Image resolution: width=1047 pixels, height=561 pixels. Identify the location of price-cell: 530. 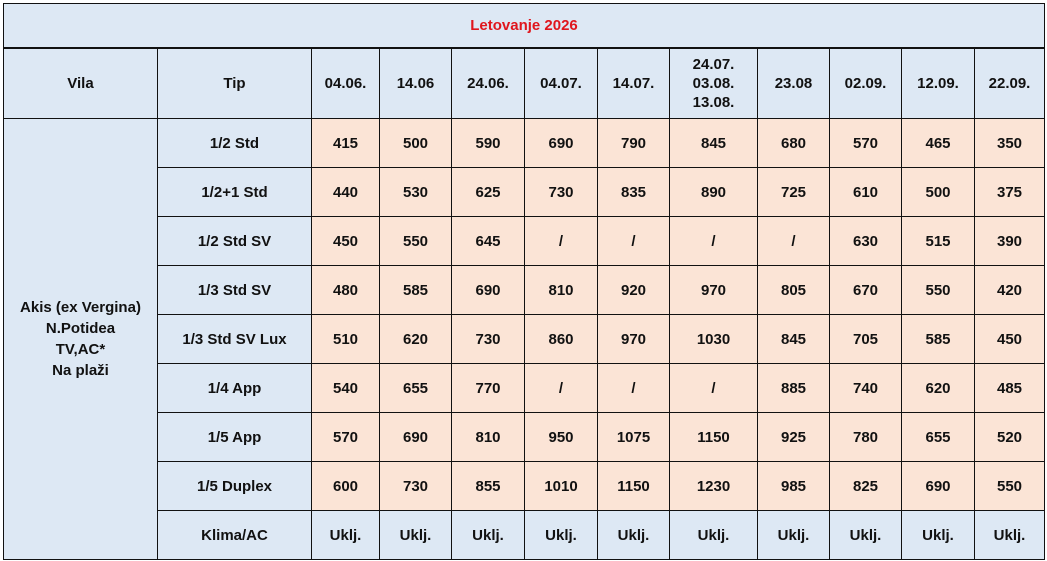
(415, 192).